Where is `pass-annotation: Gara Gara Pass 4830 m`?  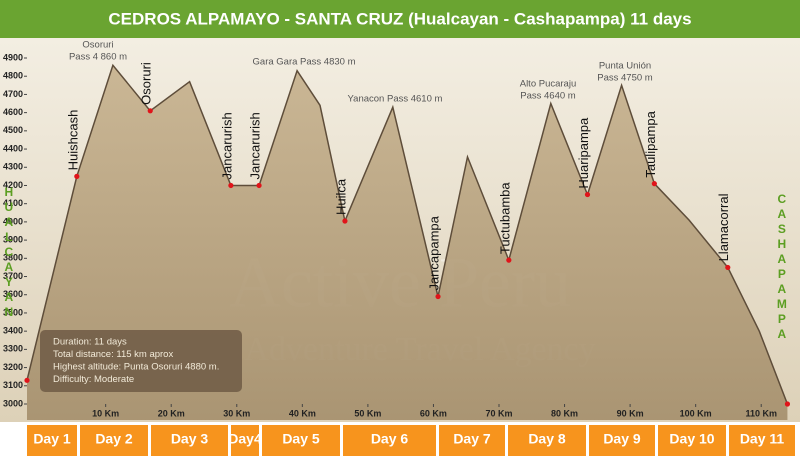 pass-annotation: Gara Gara Pass 4830 m is located at coordinates (304, 62).